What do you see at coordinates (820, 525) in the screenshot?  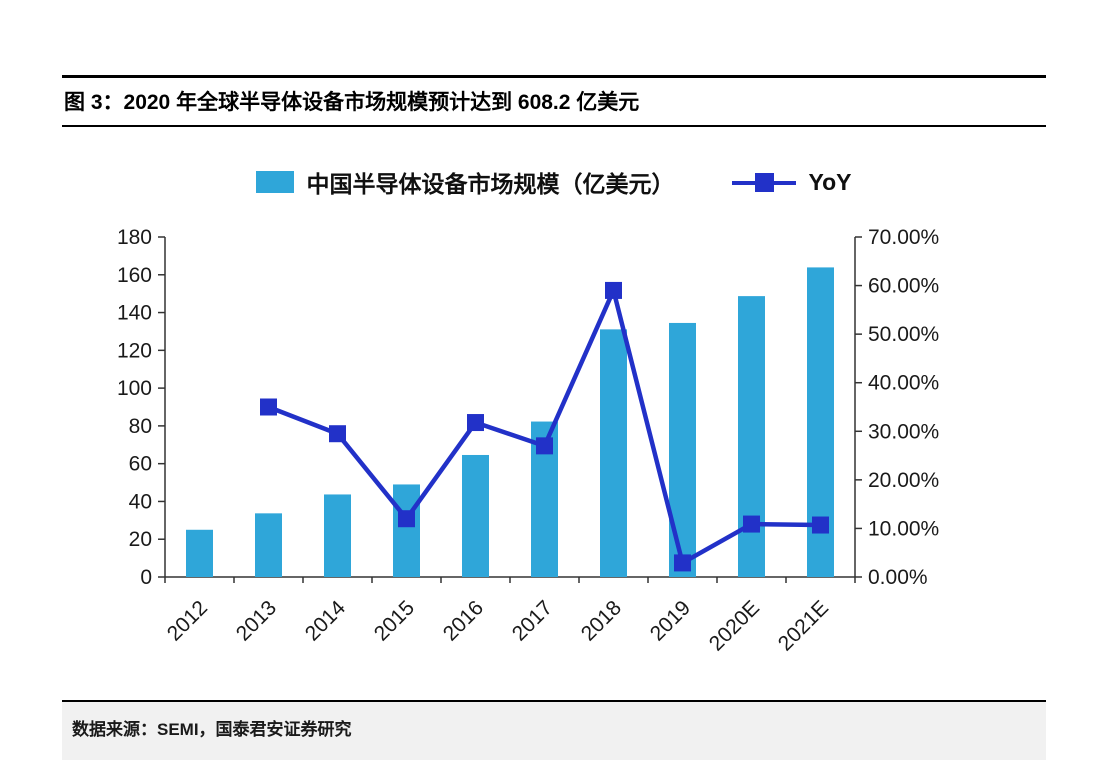 I see `yoy-marker-2021E` at bounding box center [820, 525].